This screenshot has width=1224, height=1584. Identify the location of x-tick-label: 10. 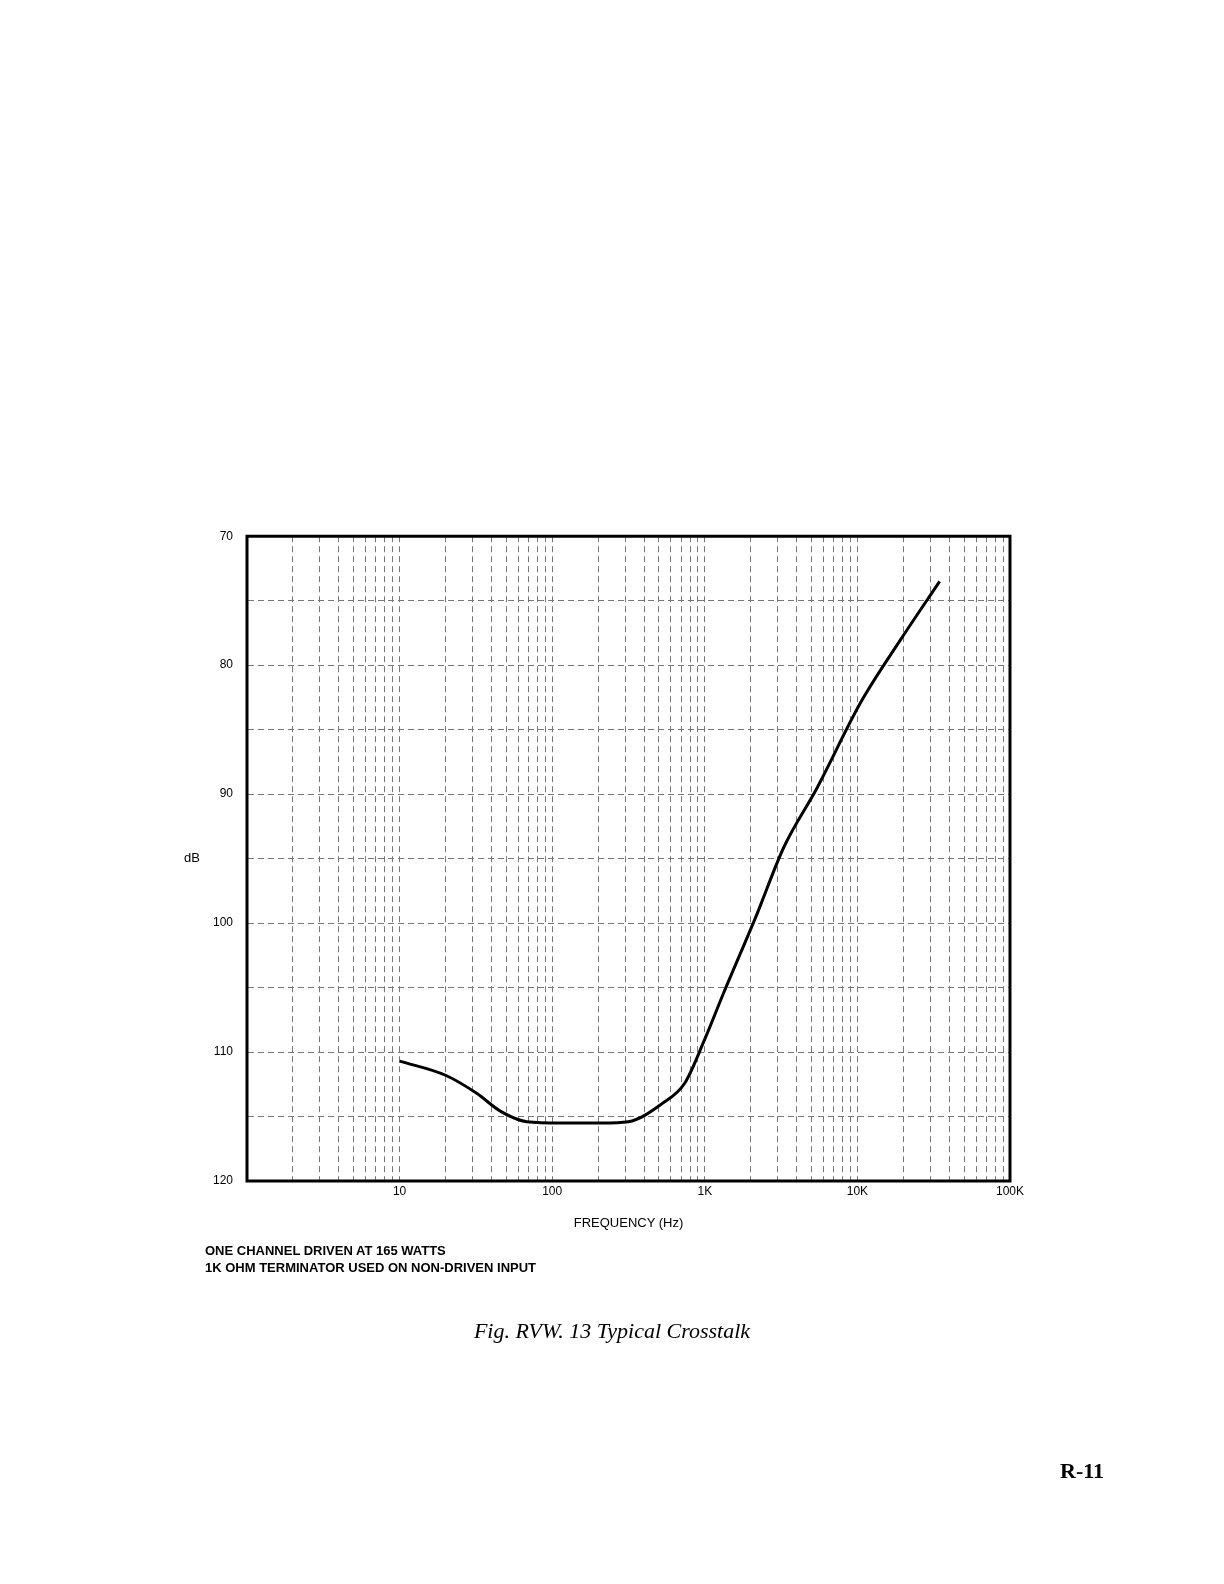
(399, 1190).